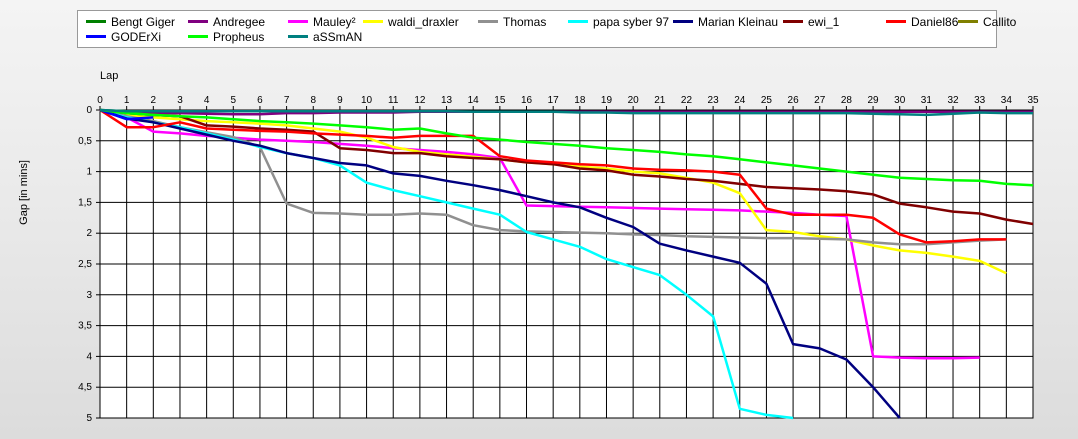  Describe the element at coordinates (900, 100) in the screenshot. I see `x-tick-label: 30` at that location.